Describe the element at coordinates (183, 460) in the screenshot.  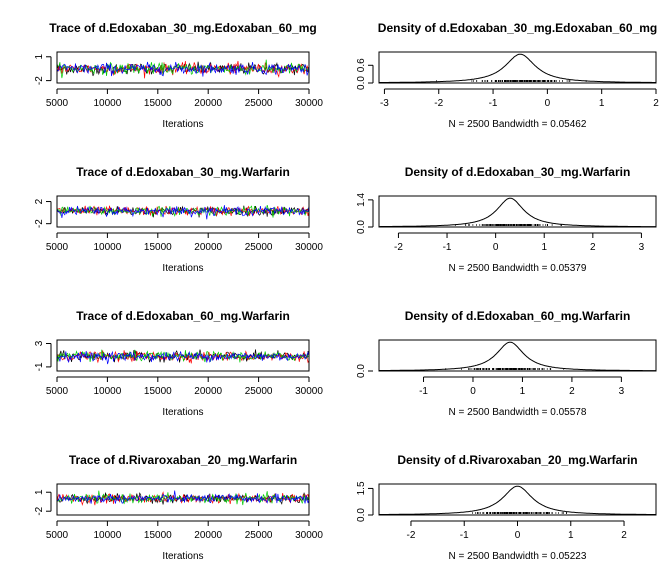
I see `panel-title: Trace of d.Rivaroxaban_20_mg.Warfarin` at that location.